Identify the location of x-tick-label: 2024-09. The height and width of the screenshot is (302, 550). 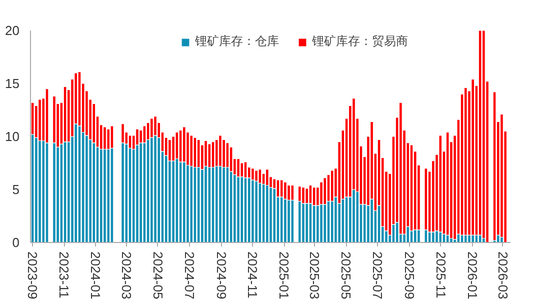
(221, 276).